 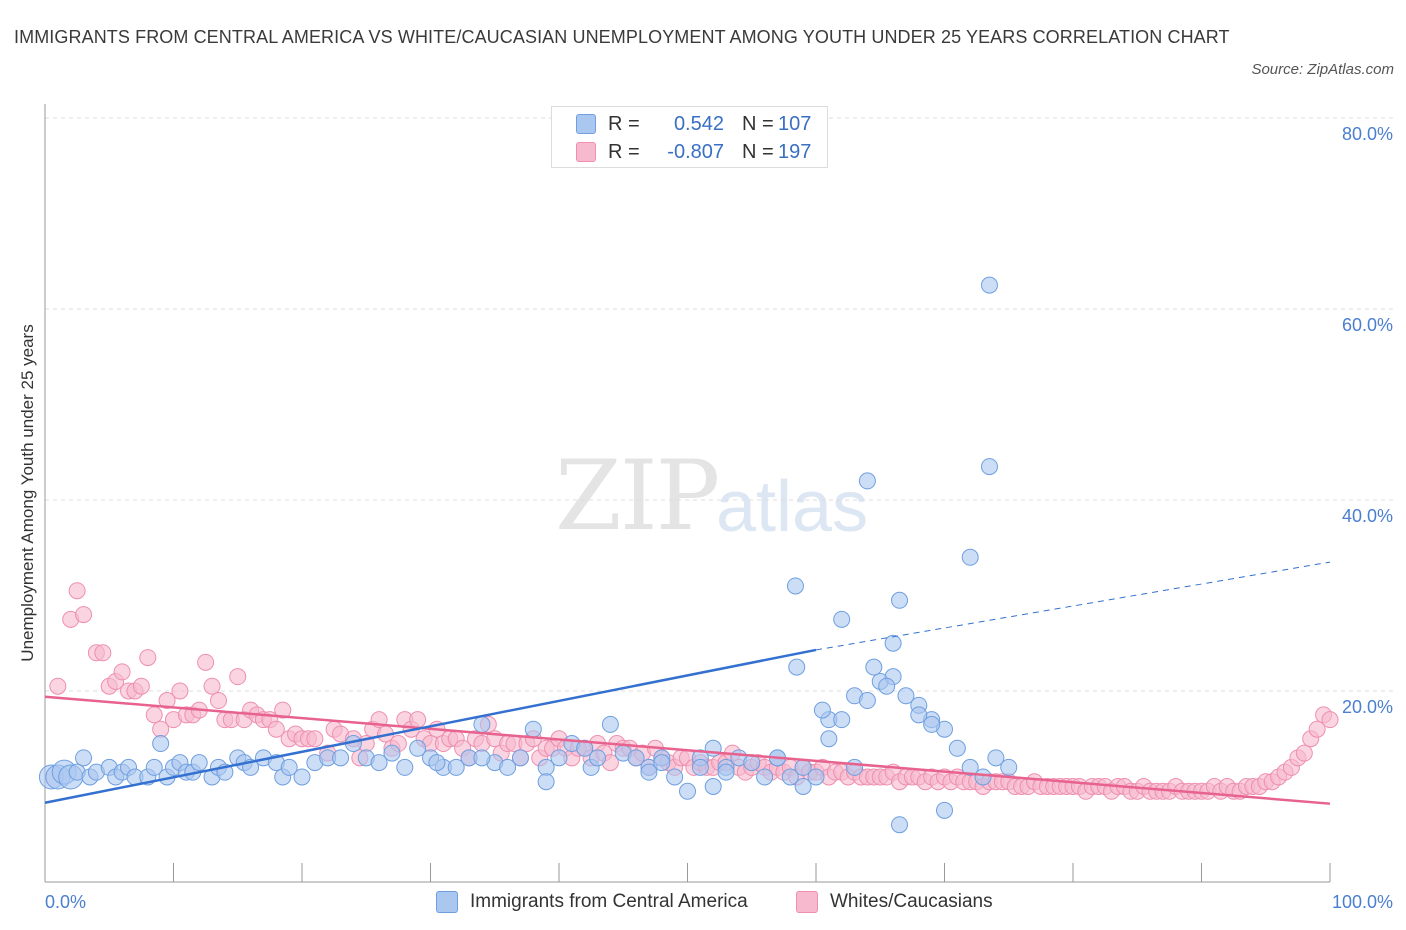 What do you see at coordinates (1362, 902) in the screenshot?
I see `x-tick-label-right: 100.0%` at bounding box center [1362, 902].